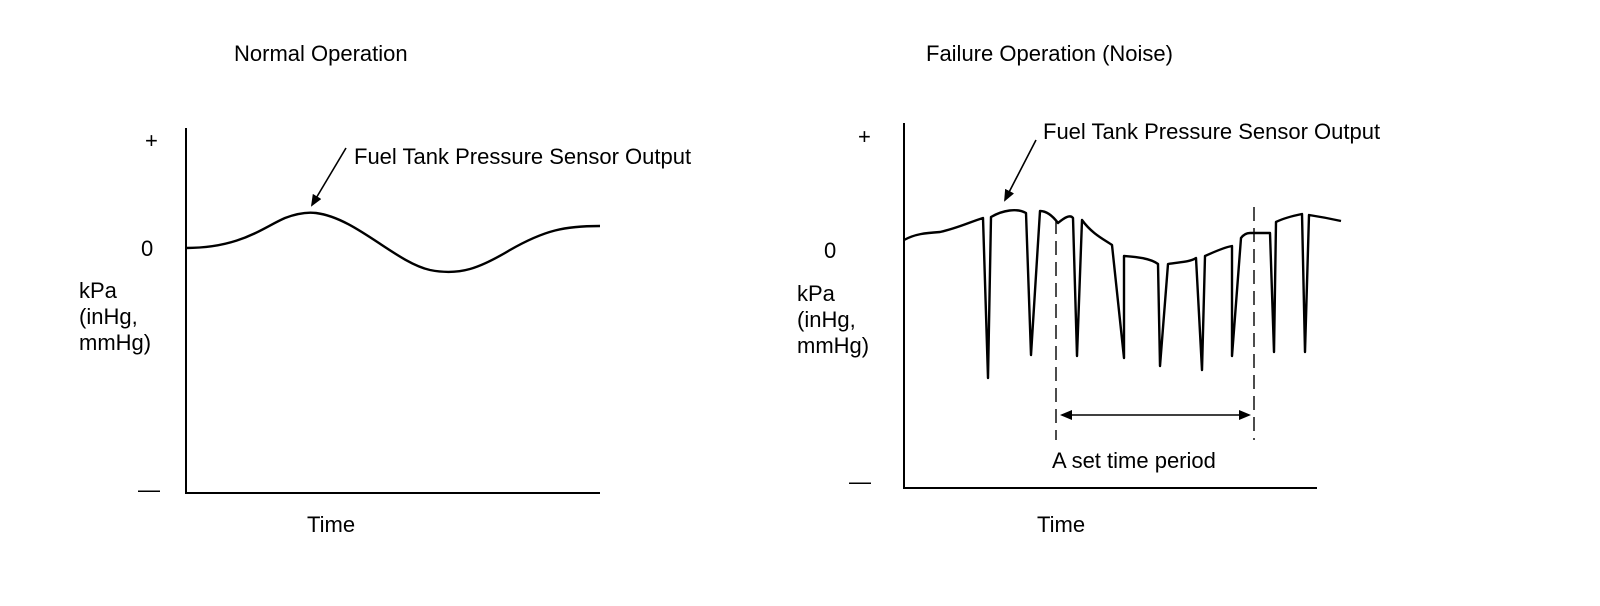 The image size is (1600, 606). What do you see at coordinates (108, 316) in the screenshot?
I see `left-unit-line-2: (inHg,` at bounding box center [108, 316].